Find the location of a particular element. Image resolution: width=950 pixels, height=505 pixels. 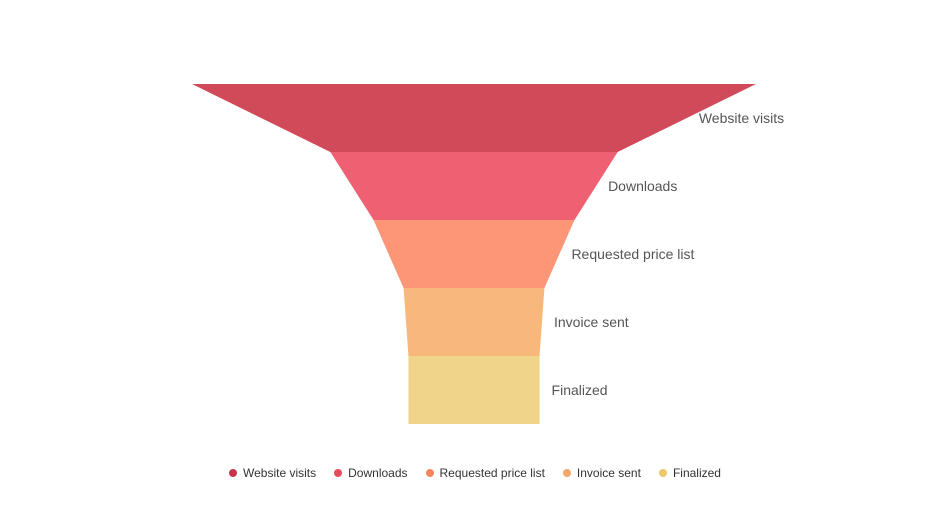

legend-item: Requested price list is located at coordinates (485, 473).